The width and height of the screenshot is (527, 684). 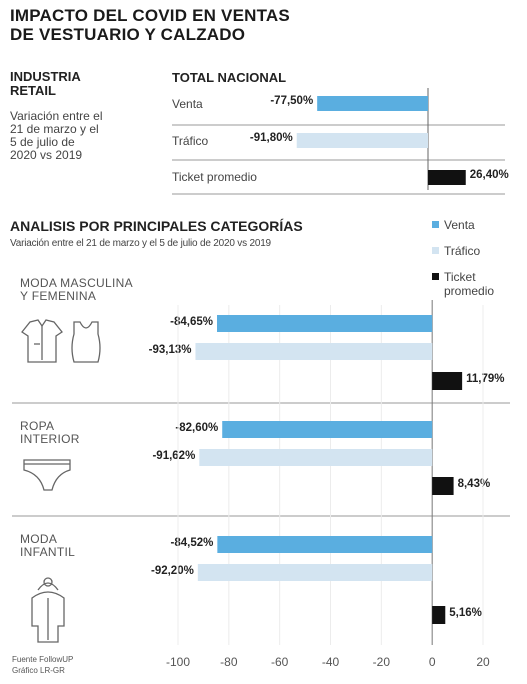 I want to click on source-line: Fuente FollowUP, so click(x=43, y=659).